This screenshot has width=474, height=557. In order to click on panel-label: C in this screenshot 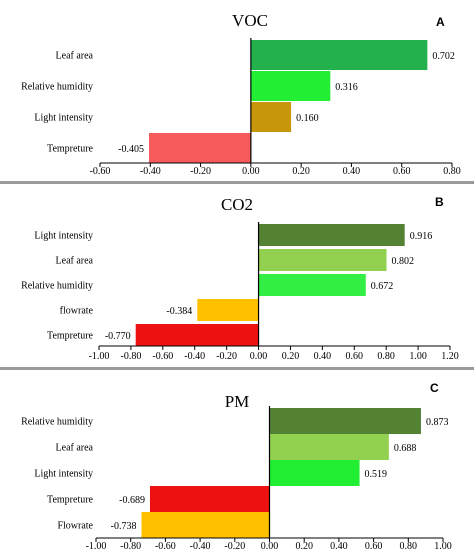, I will do `click(434, 388)`.